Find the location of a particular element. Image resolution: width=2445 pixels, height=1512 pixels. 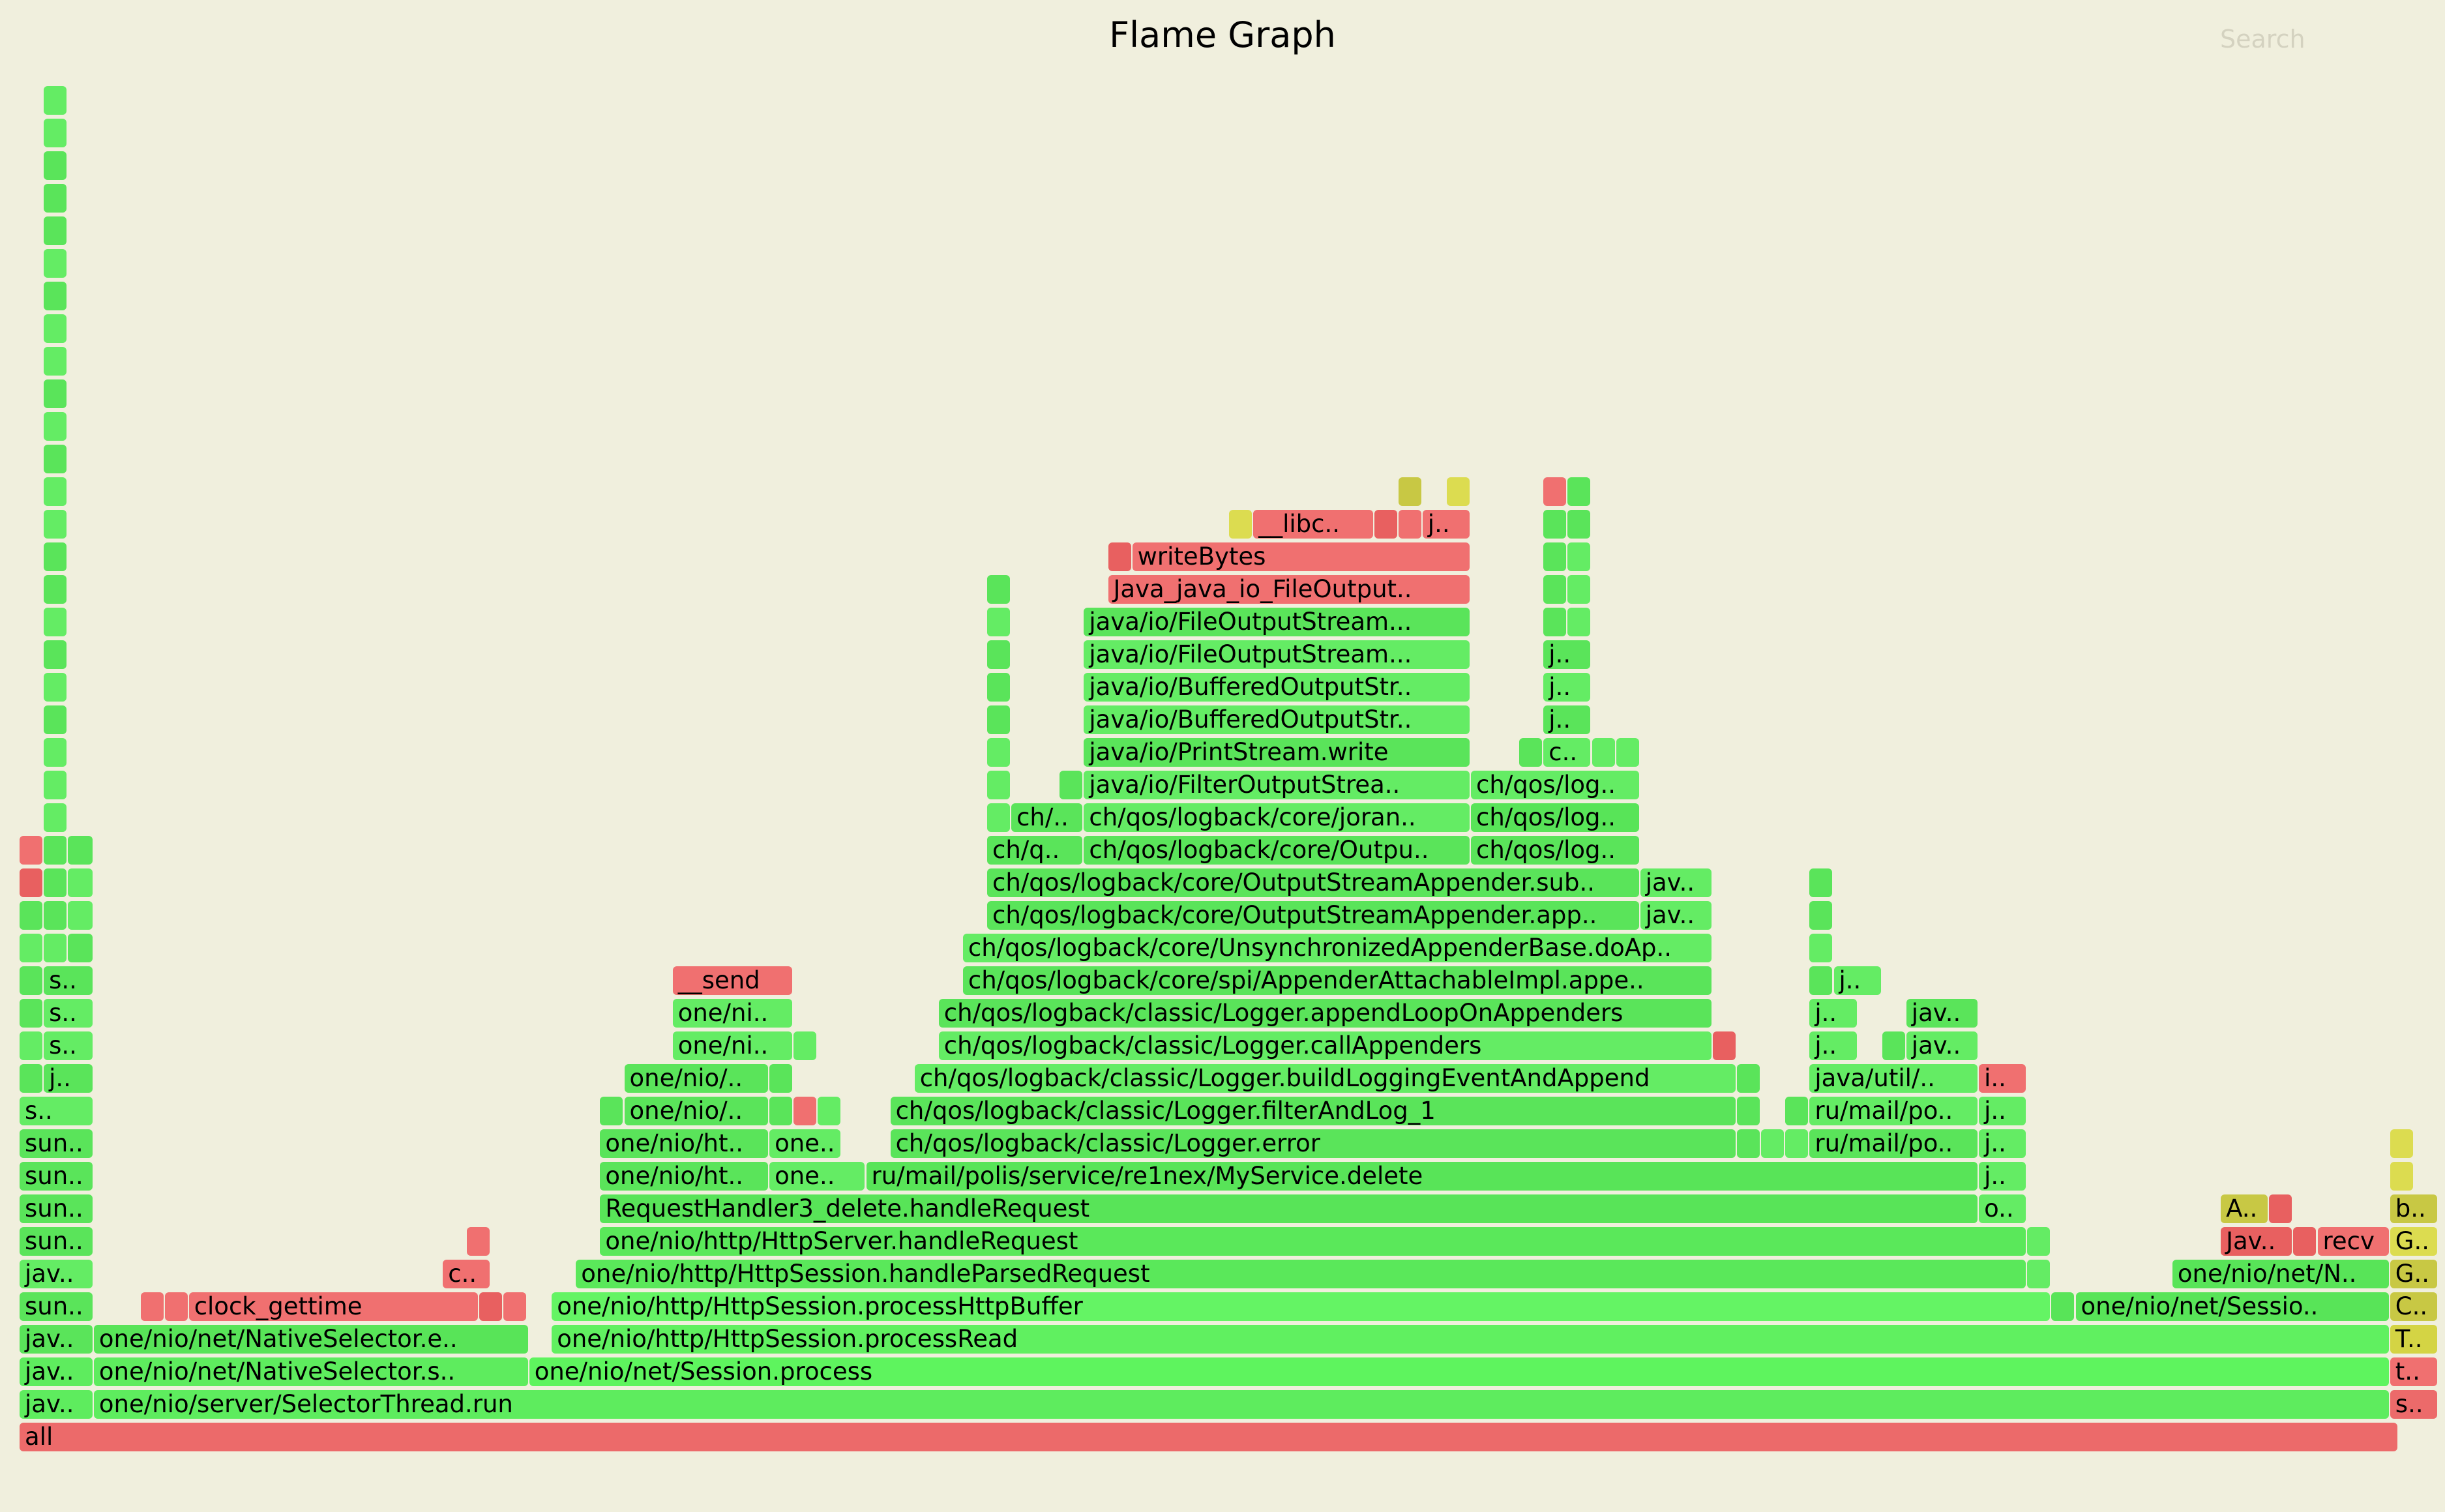

stack-frame: Java_java_io_FileOutput.. is located at coordinates (1289, 590).